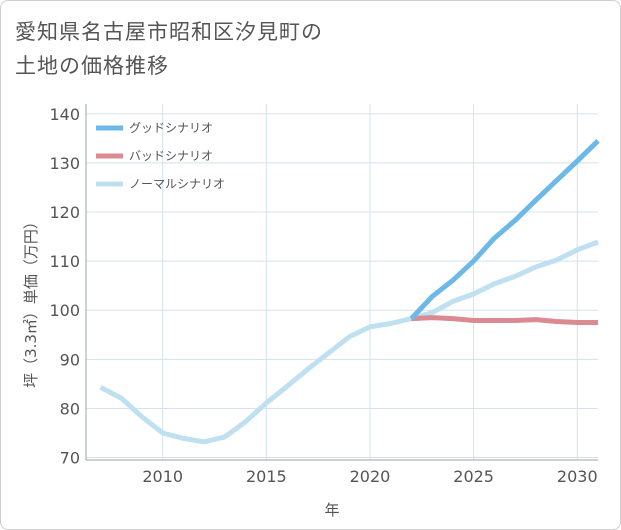 This screenshot has height=530, width=621. Describe the element at coordinates (331, 510) in the screenshot. I see `x-axis-title: 年` at that location.